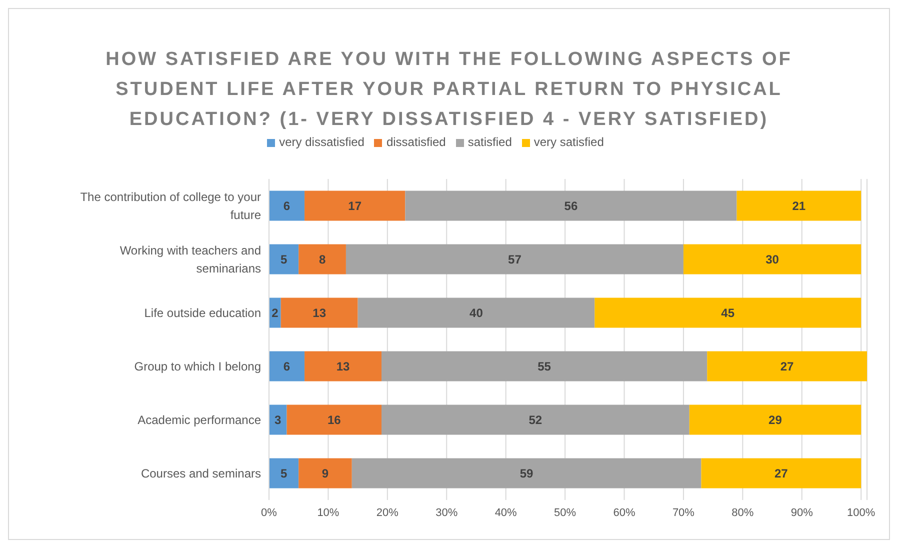  What do you see at coordinates (506, 512) in the screenshot?
I see `x-tick-label: 40%` at bounding box center [506, 512].